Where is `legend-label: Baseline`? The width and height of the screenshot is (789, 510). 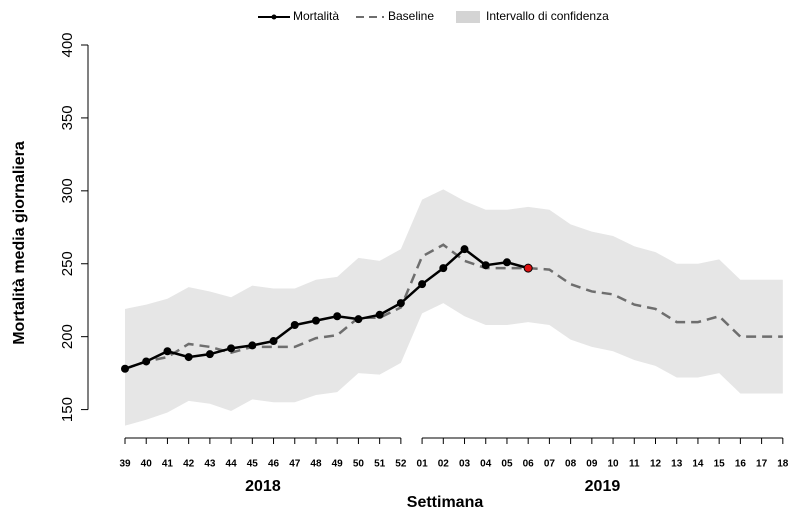
legend-label: Baseline is located at coordinates (411, 16).